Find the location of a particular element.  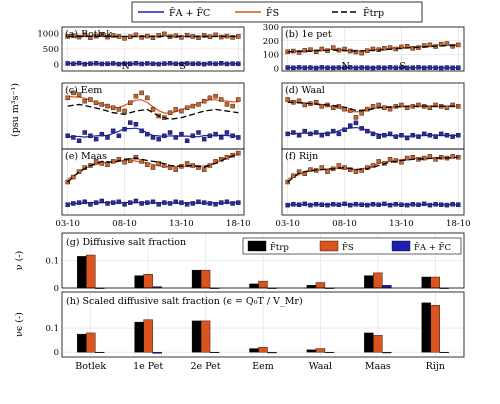

ytick-b-0: 0 is located at coordinates (276, 69).